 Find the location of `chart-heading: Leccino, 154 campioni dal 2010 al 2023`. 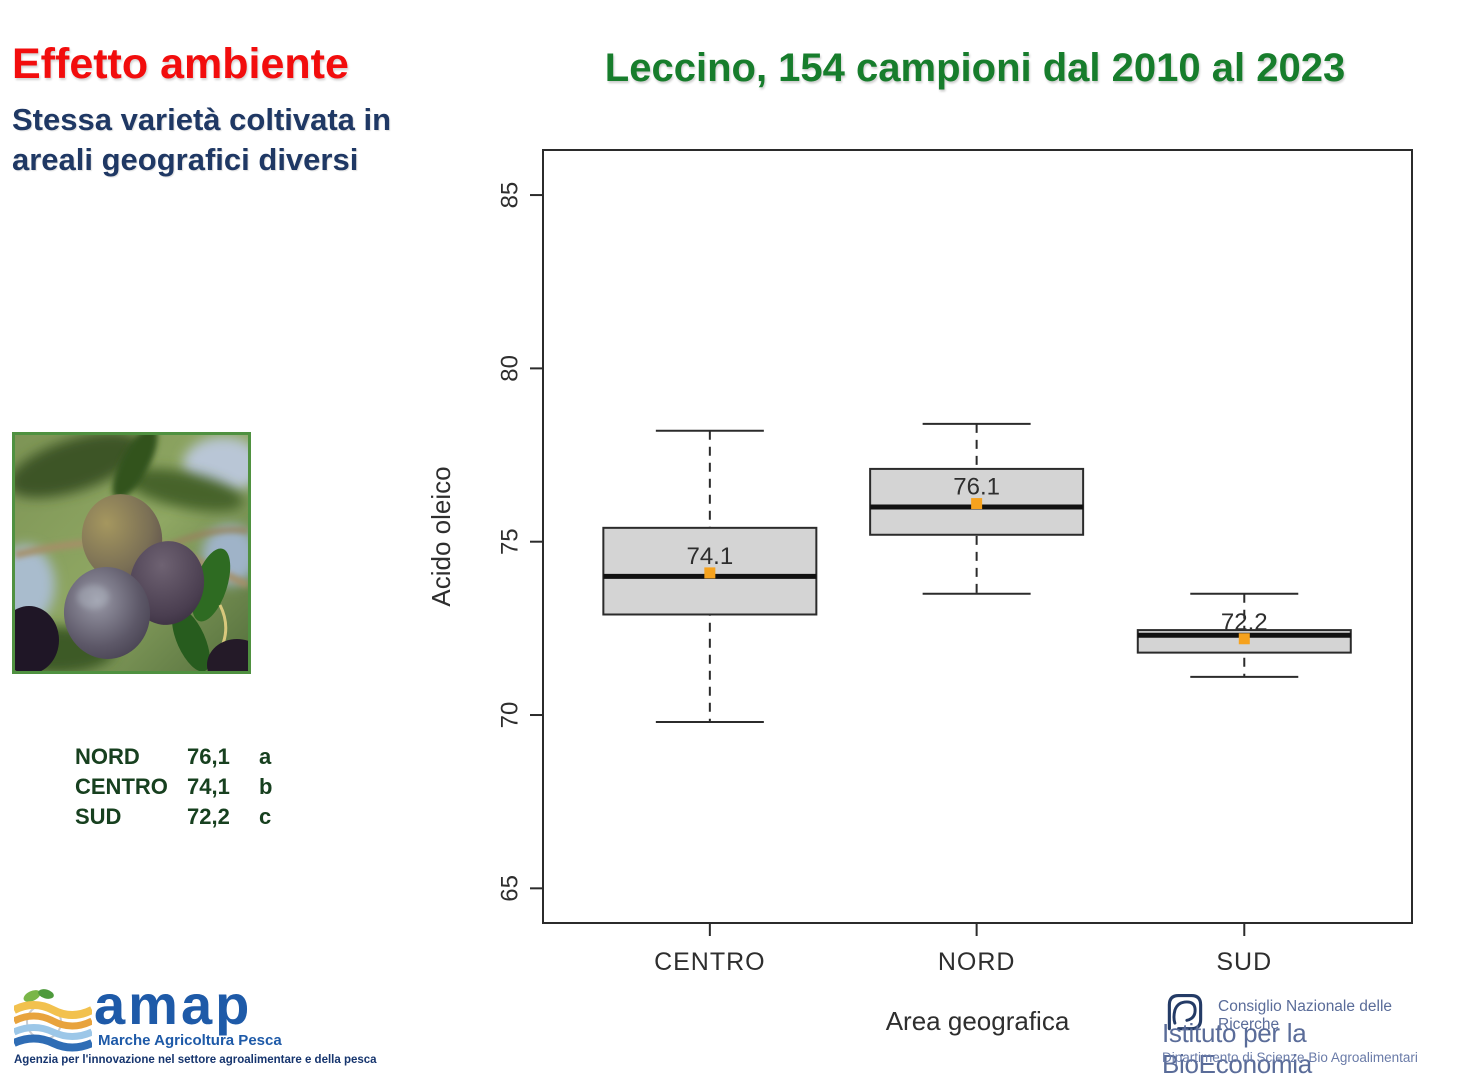

chart-heading: Leccino, 154 campioni dal 2010 al 2023 is located at coordinates (975, 68).